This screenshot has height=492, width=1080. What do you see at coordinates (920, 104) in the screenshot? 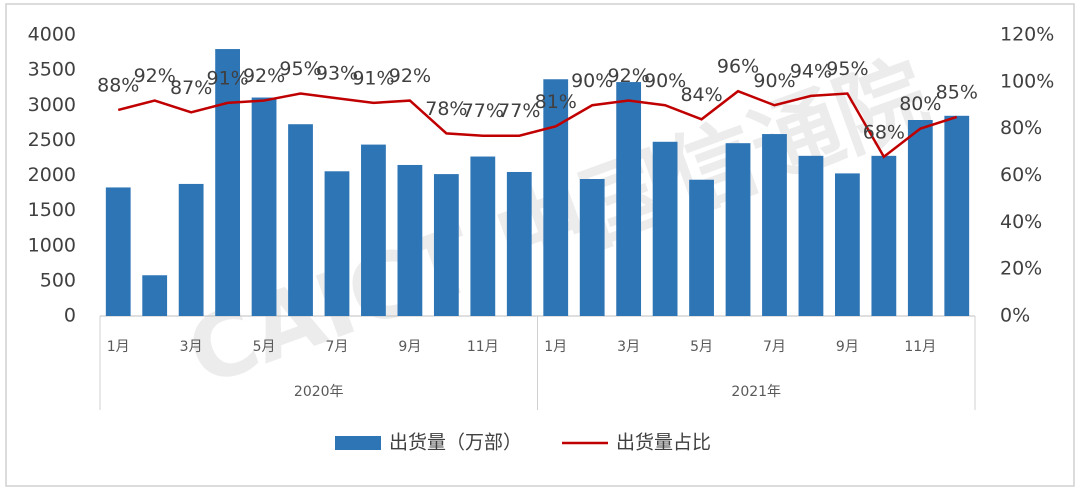
I see `data-label: 80%` at bounding box center [920, 104].